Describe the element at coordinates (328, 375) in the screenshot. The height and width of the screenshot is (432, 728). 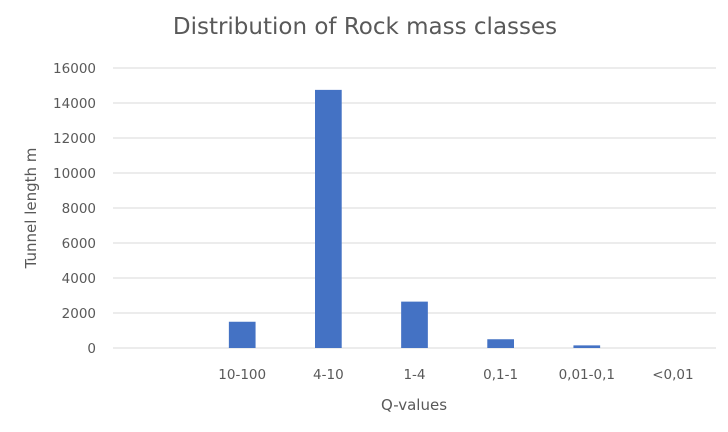
I see `x-tick-label: 4-10` at that location.